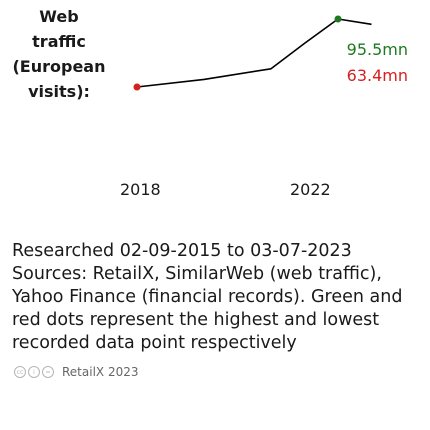 The width and height of the screenshot is (430, 430). I want to click on credit: cc i = RetailX 2023, so click(76, 372).